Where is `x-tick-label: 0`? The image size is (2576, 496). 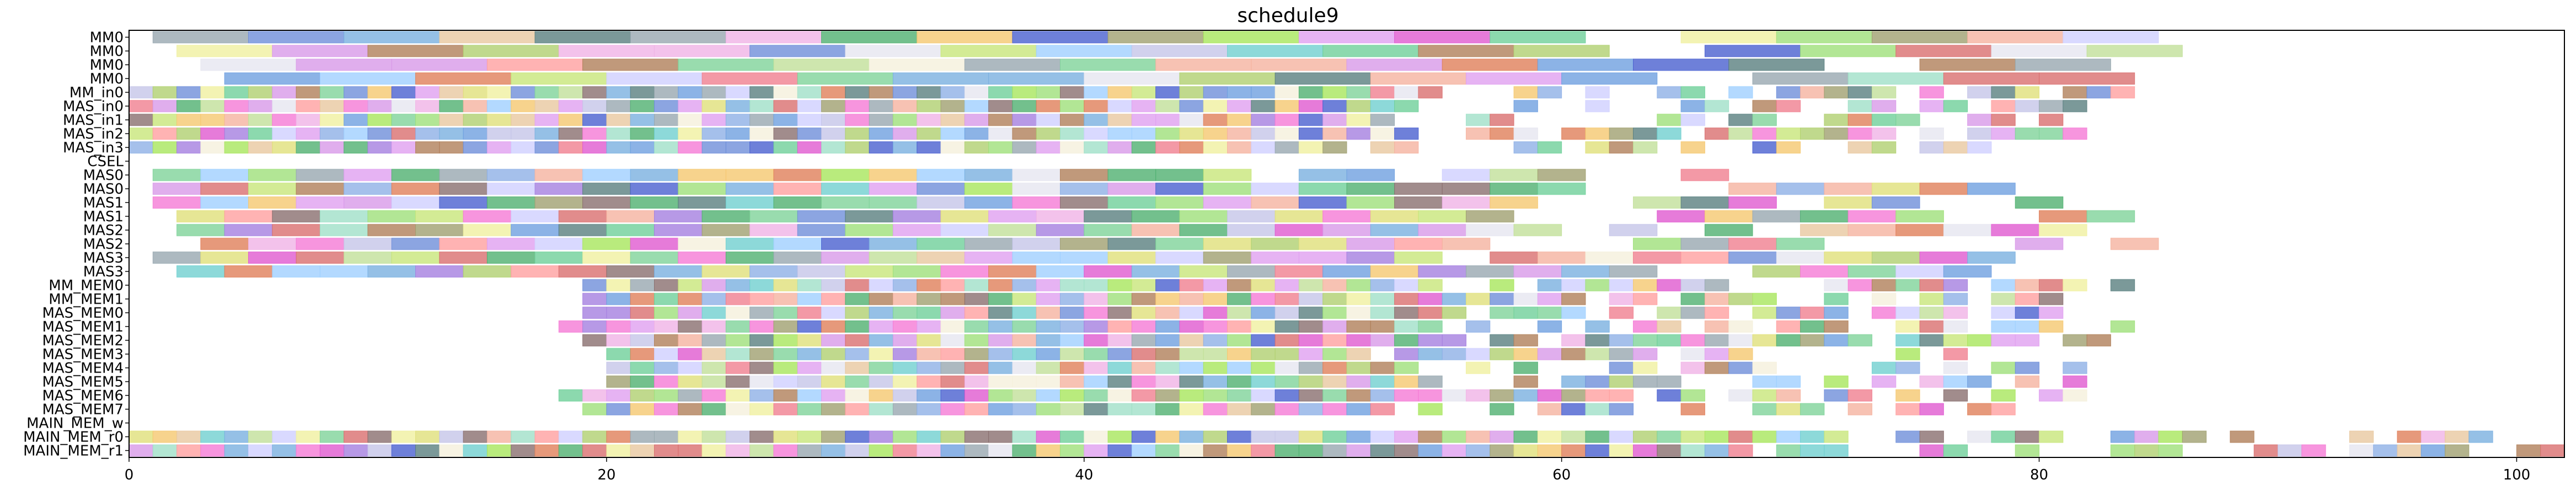
x-tick-label: 0 is located at coordinates (129, 475).